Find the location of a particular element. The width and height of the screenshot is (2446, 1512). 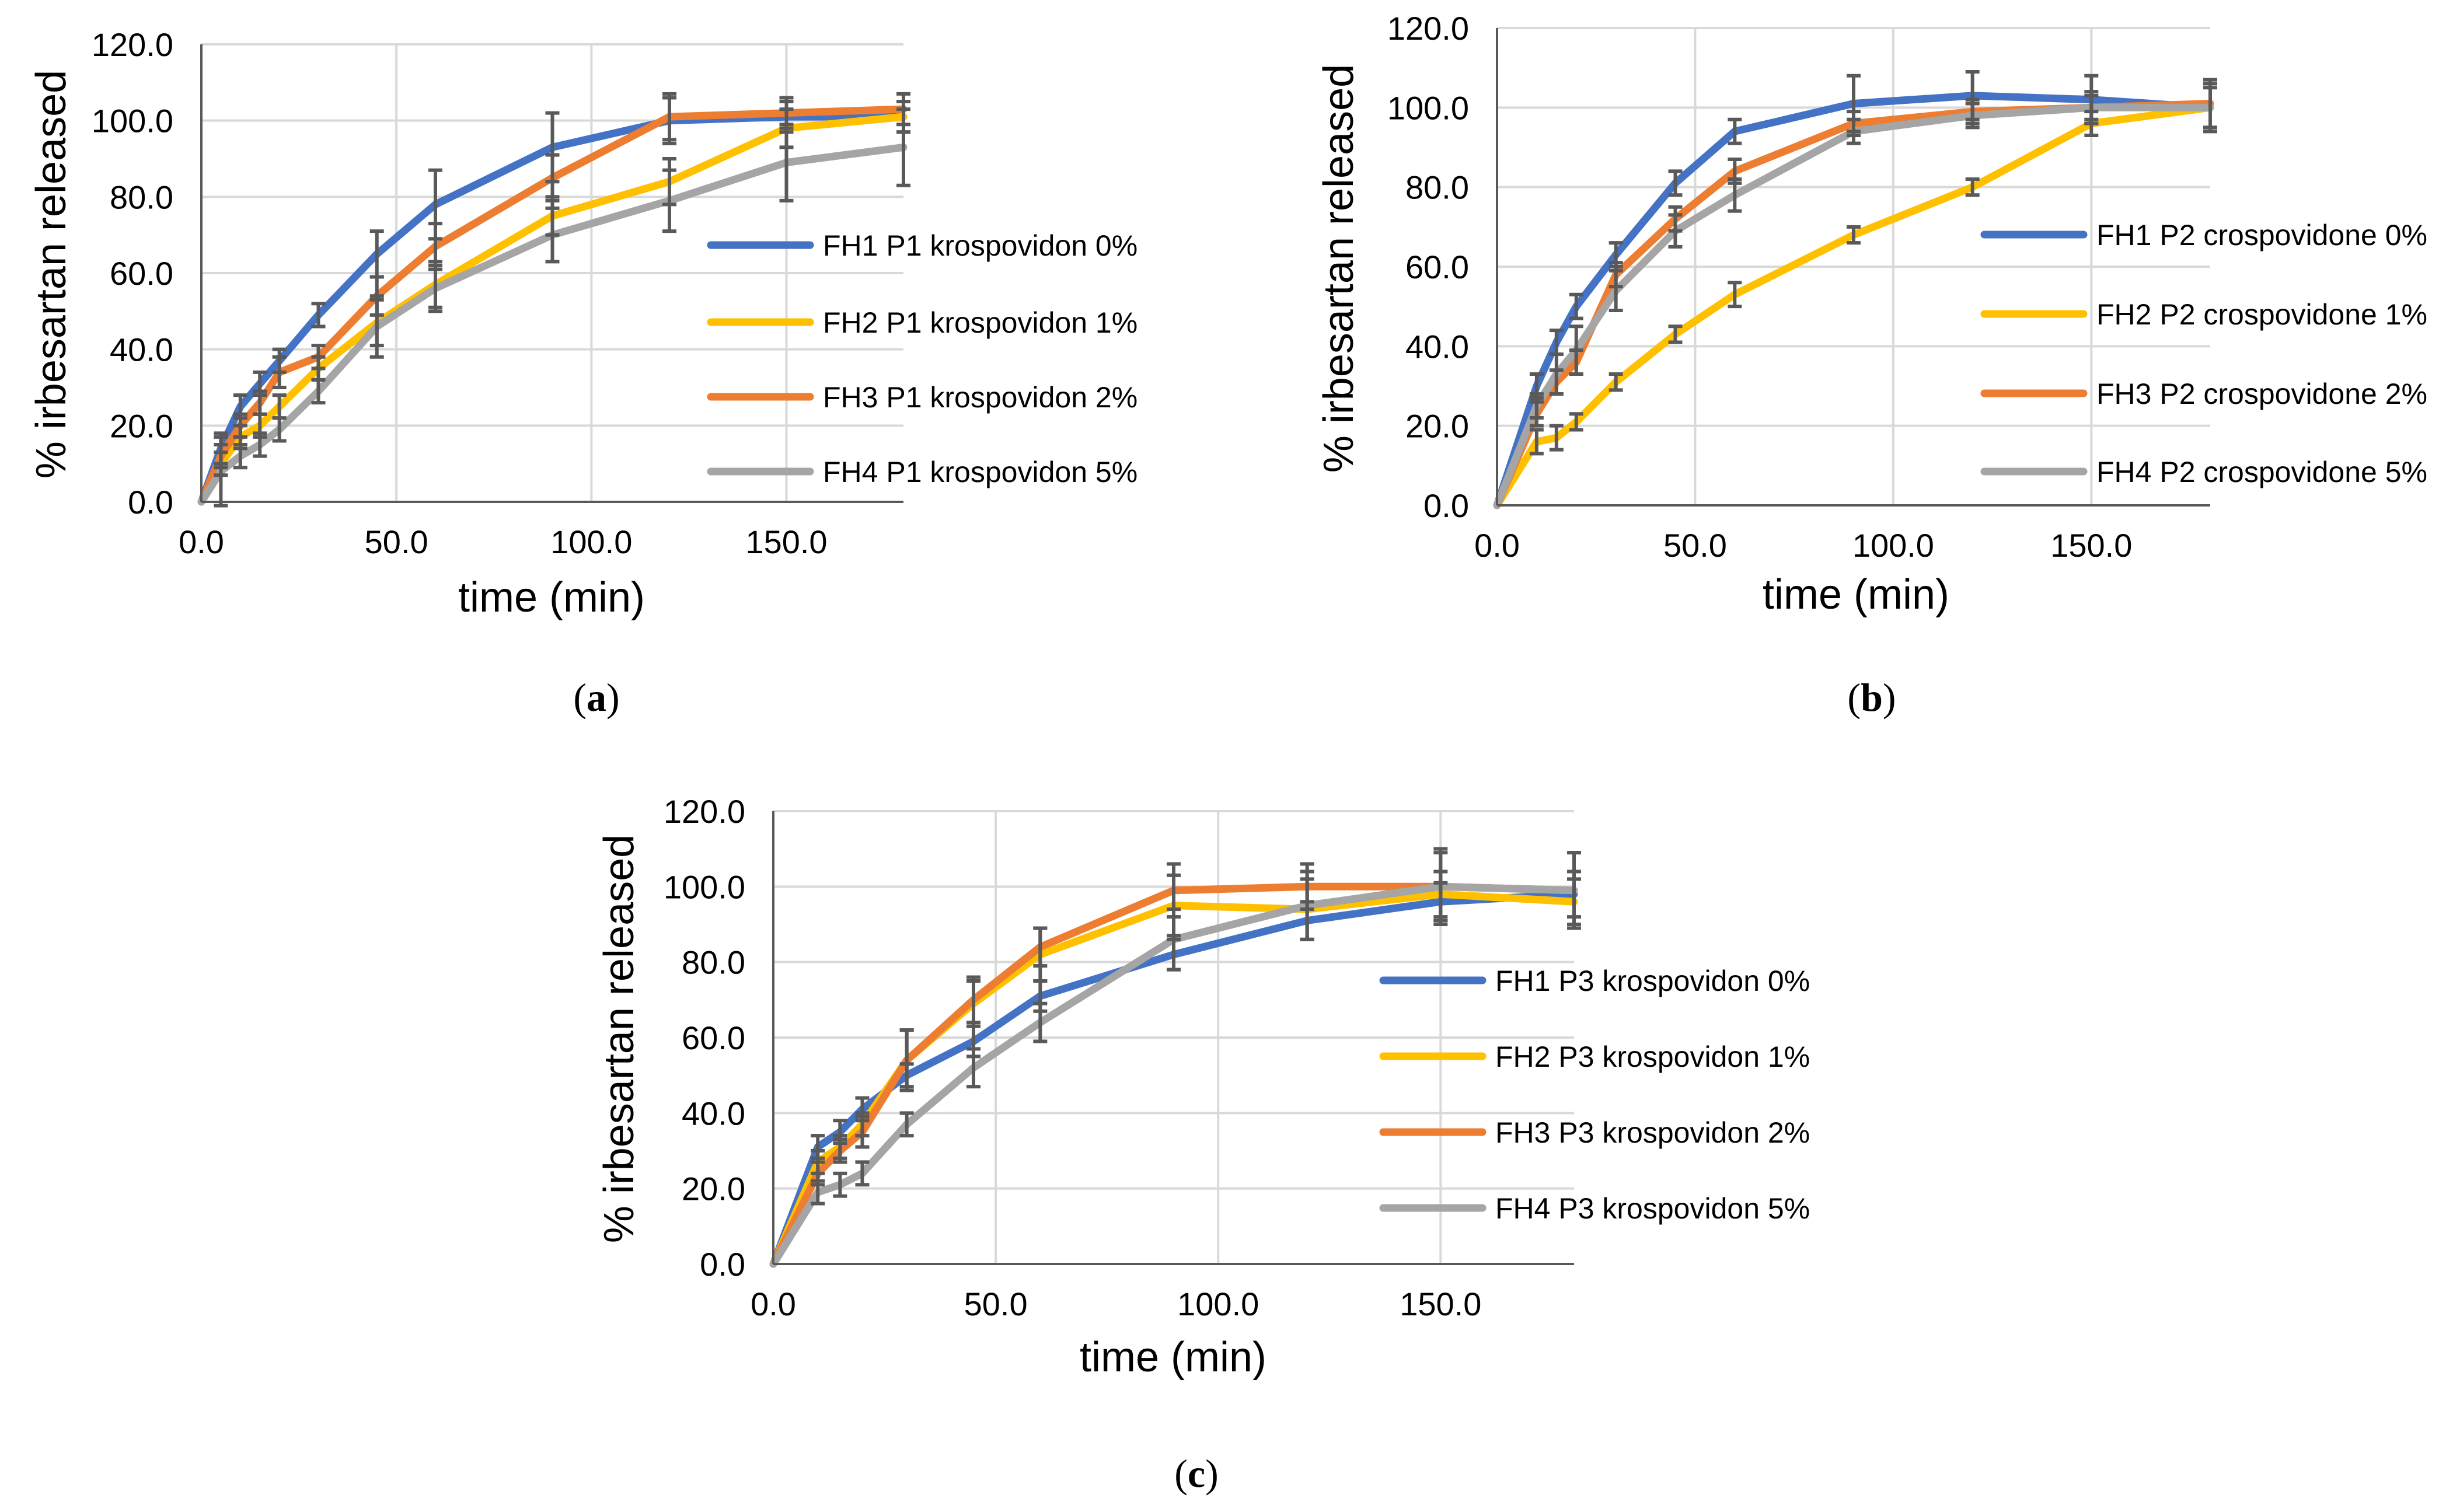

panel-b-y-tick-label: 80.0 is located at coordinates (1437, 188).